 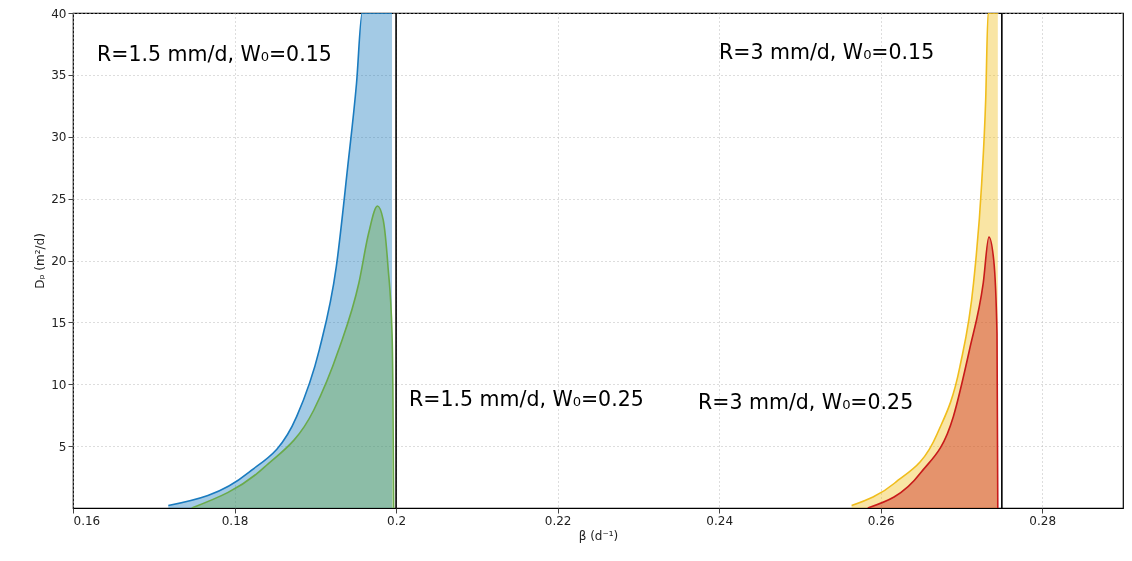 What do you see at coordinates (526, 399) in the screenshot?
I see `annotation: R=1.5 mm/d, W₀=0.25` at bounding box center [526, 399].